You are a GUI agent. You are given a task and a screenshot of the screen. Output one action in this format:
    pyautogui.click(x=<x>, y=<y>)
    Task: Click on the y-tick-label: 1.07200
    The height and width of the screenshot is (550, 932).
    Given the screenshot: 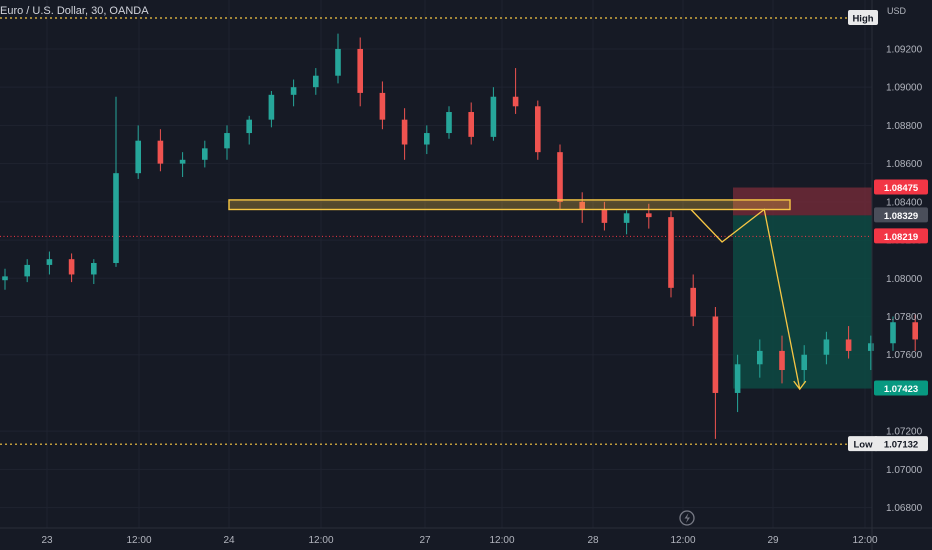 What is the action you would take?
    pyautogui.click(x=904, y=432)
    